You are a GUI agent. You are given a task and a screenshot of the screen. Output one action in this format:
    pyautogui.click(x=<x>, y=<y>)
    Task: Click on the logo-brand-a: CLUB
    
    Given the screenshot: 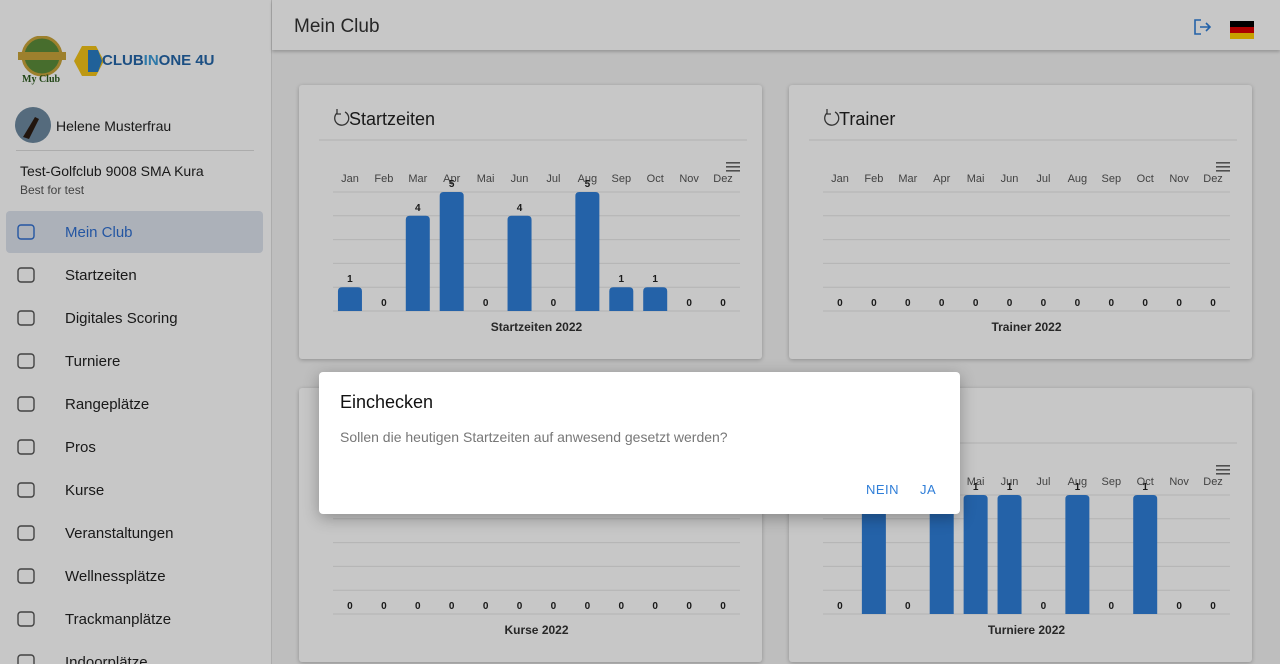 What is the action you would take?
    pyautogui.click(x=123, y=60)
    